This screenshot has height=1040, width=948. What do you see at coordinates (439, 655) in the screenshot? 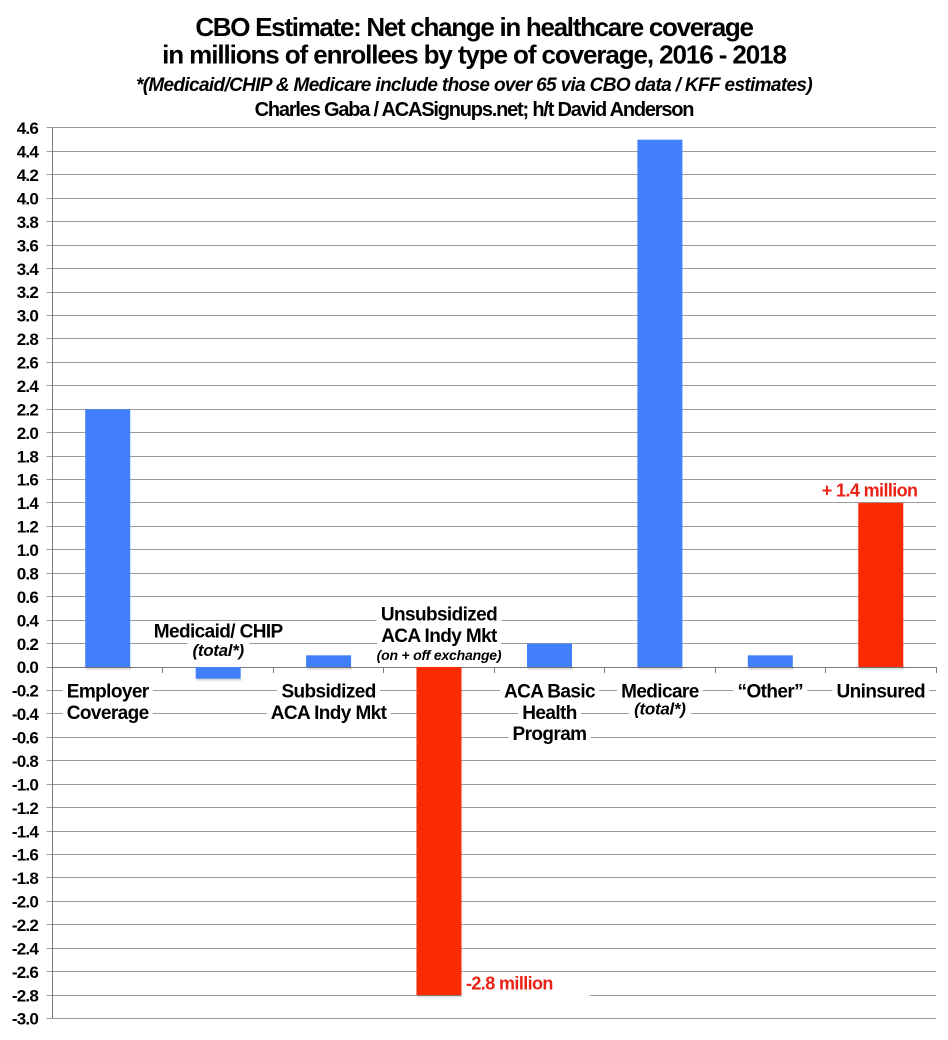
I see `svg-text: (on + off exchange)` at bounding box center [439, 655].